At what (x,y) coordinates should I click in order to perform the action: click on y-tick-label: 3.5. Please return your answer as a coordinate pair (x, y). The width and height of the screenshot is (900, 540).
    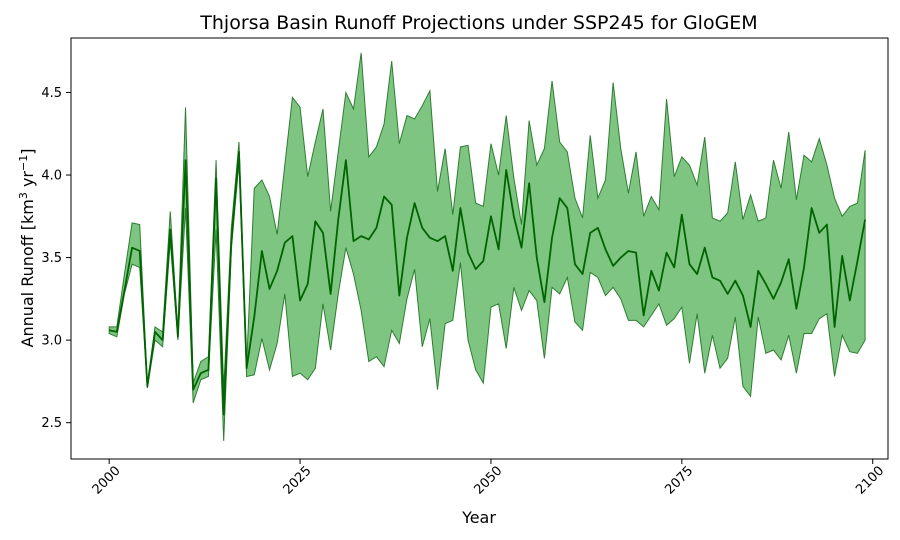
    Looking at the image, I should click on (51, 258).